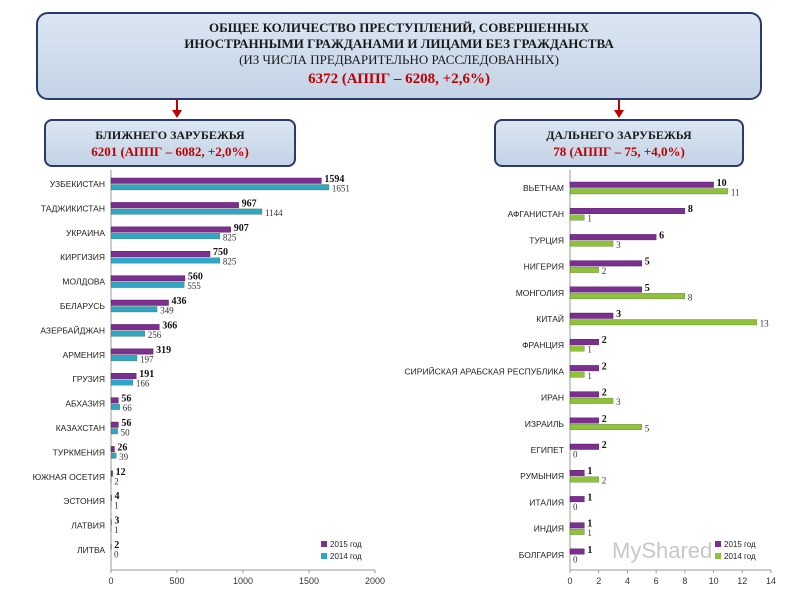 The height and width of the screenshot is (600, 800). I want to click on near-value-2015: 26, so click(122, 447).